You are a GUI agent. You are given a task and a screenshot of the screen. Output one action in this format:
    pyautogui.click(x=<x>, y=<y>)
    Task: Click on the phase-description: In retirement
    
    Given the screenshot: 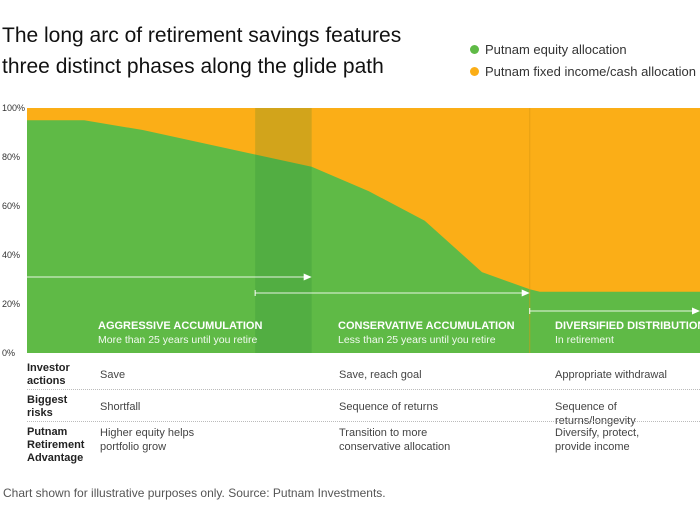 What is the action you would take?
    pyautogui.click(x=584, y=340)
    